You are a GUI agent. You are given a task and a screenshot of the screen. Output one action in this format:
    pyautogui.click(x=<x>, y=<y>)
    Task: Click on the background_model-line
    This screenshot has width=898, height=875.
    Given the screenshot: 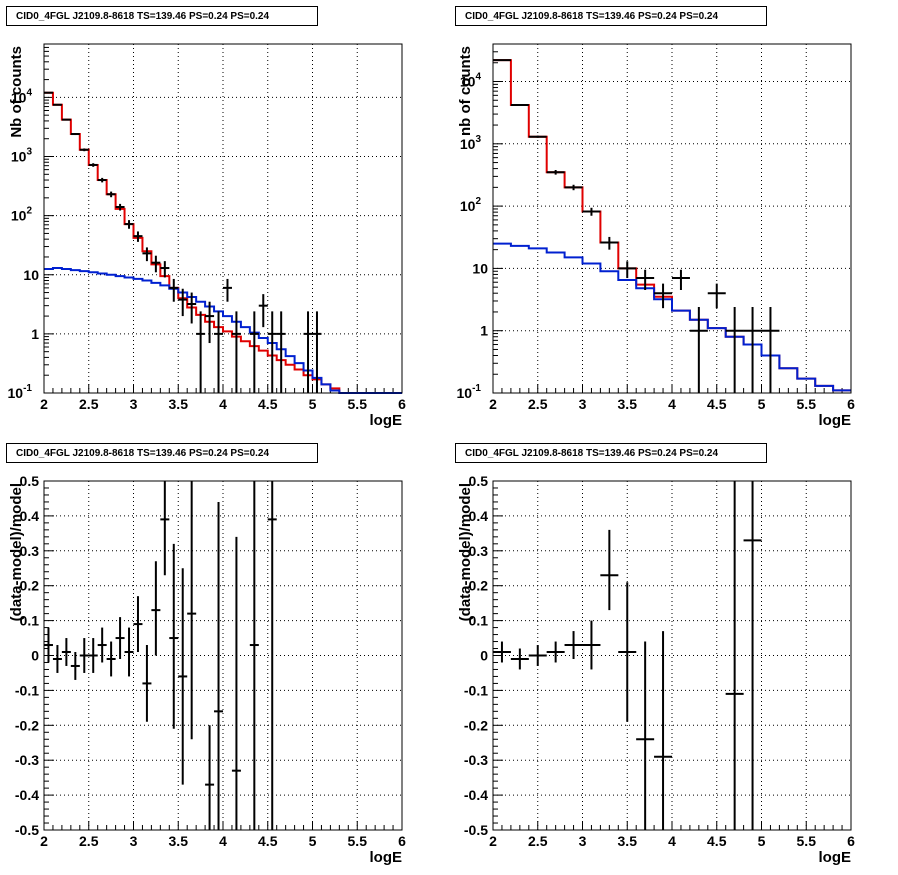 What is the action you would take?
    pyautogui.click(x=672, y=317)
    